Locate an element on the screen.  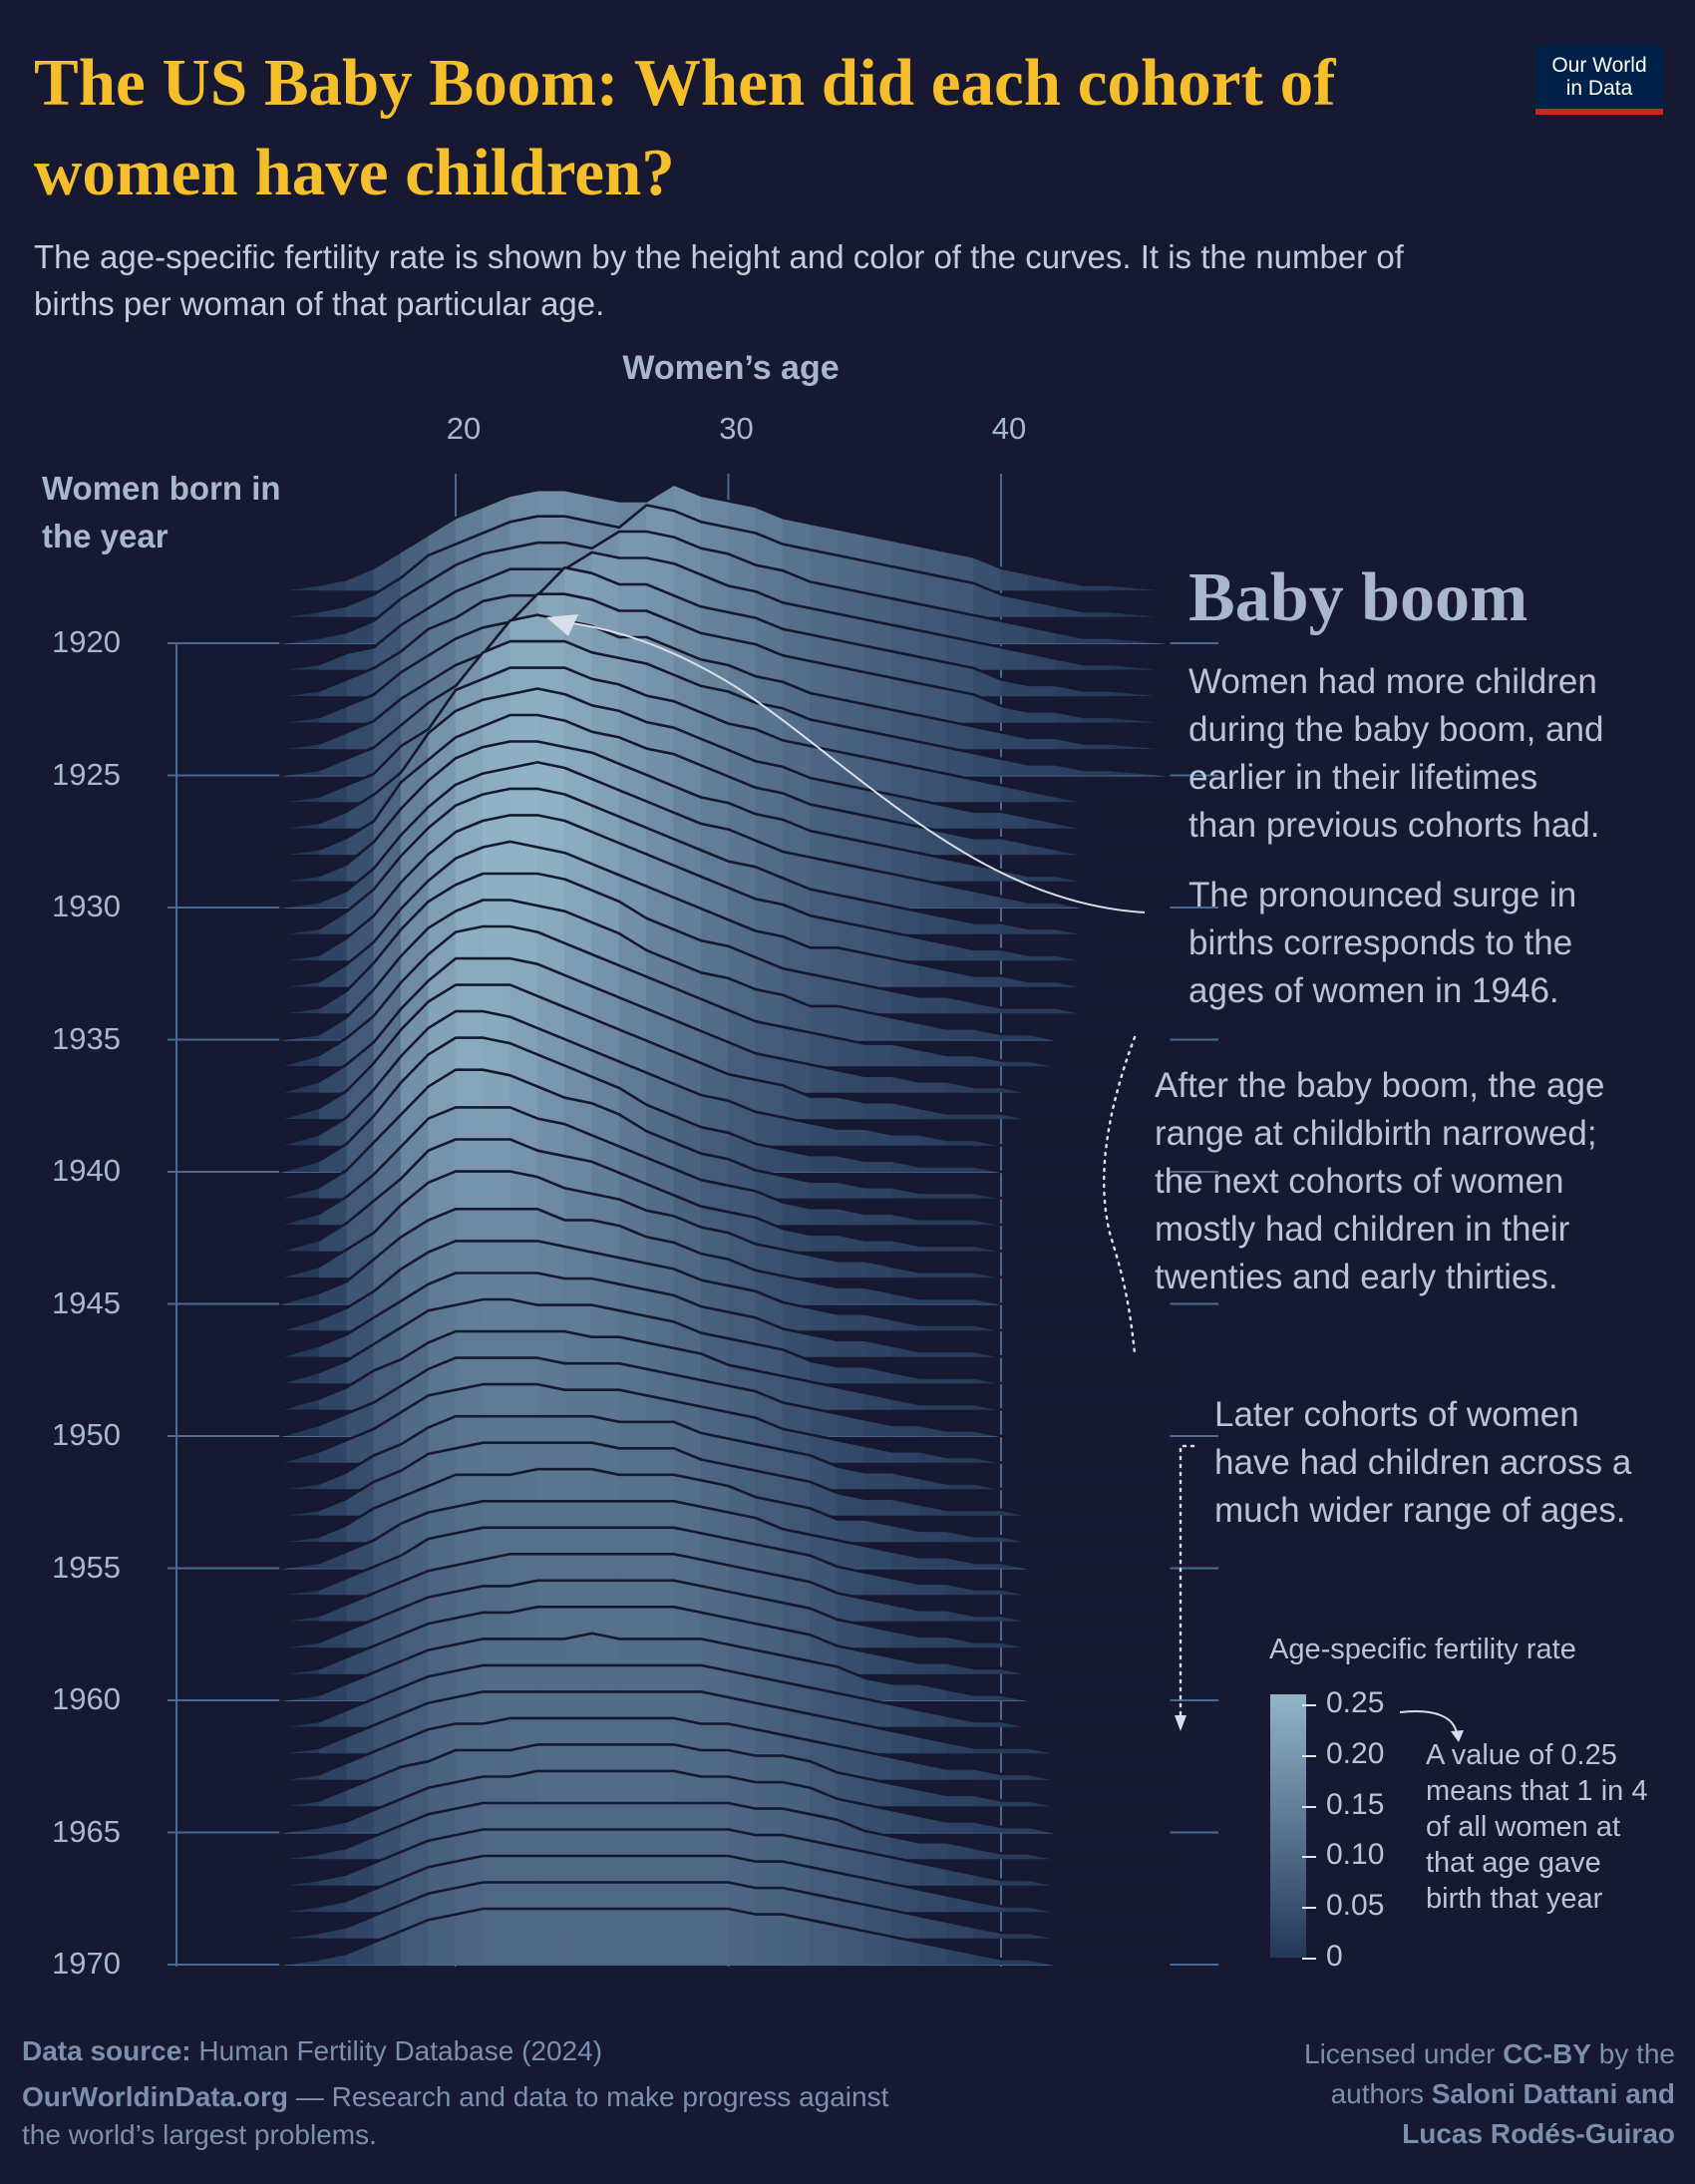
title-line-2: women have children? is located at coordinates (354, 172).